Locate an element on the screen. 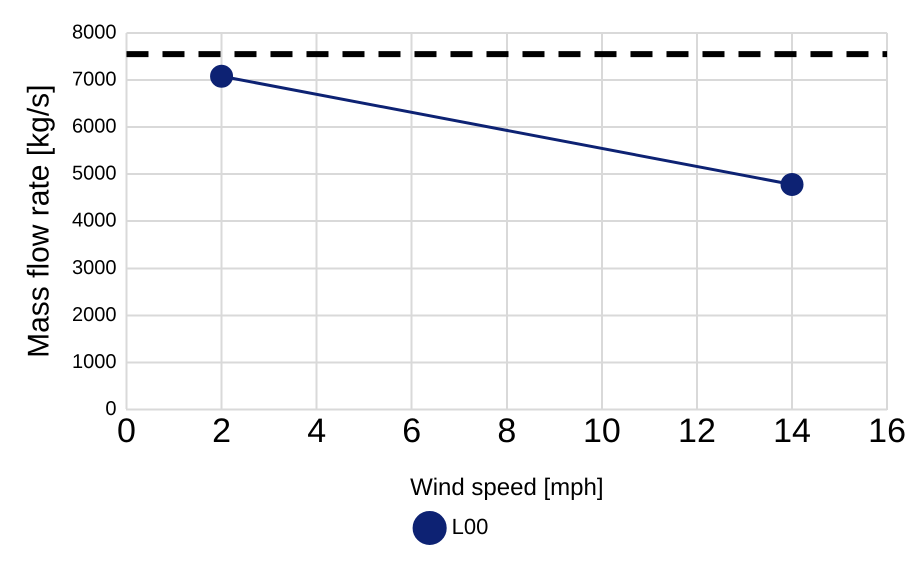  y-tick-label: 0 is located at coordinates (110, 409).